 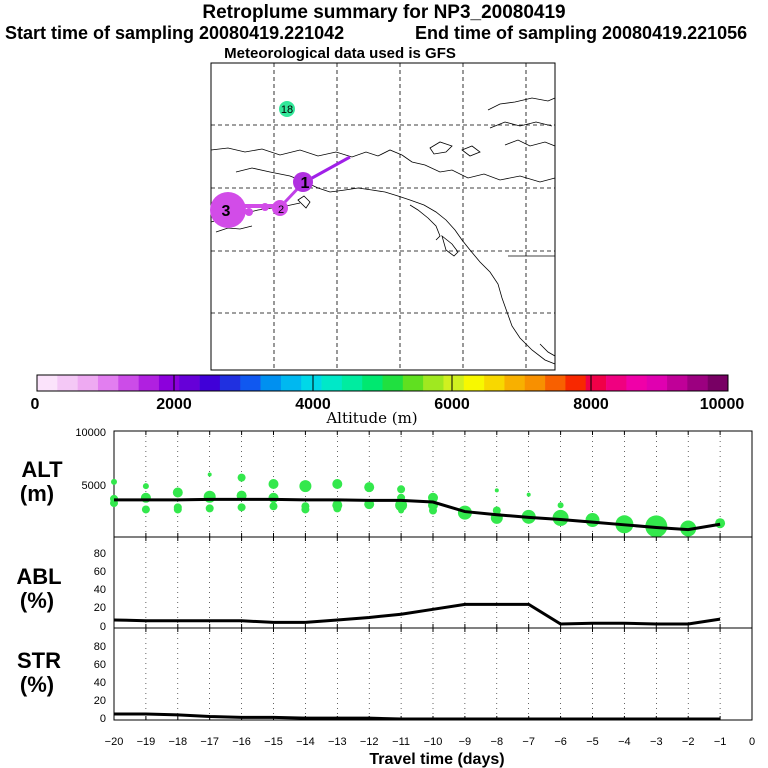 What do you see at coordinates (39, 660) in the screenshot?
I see `str-label: STR` at bounding box center [39, 660].